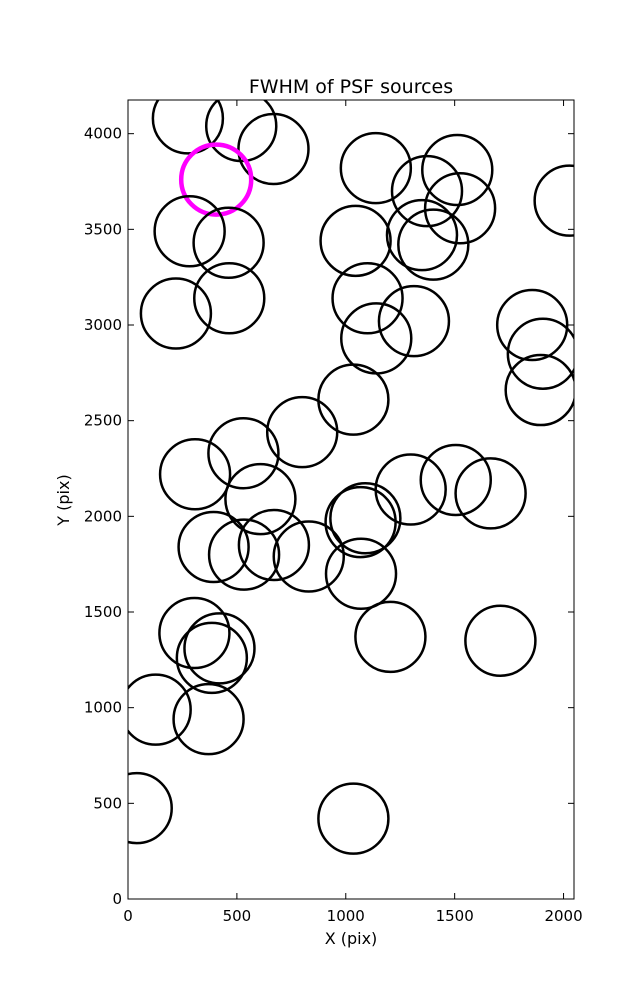 This screenshot has width=637, height=1000. Describe the element at coordinates (103, 134) in the screenshot. I see `y-tick-label: 4000` at that location.